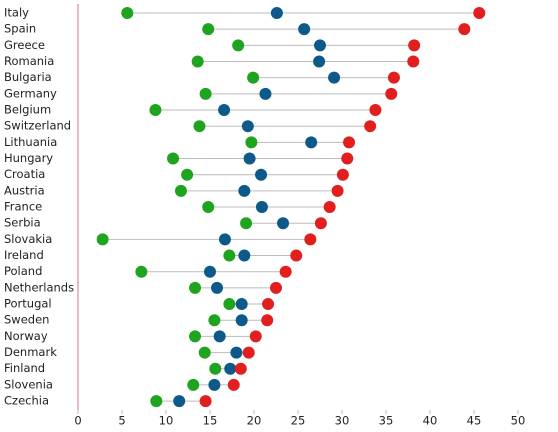 Image resolution: width=558 pixels, height=432 pixels. What do you see at coordinates (26, 320) in the screenshot?
I see `category-label: Sweden` at bounding box center [26, 320].